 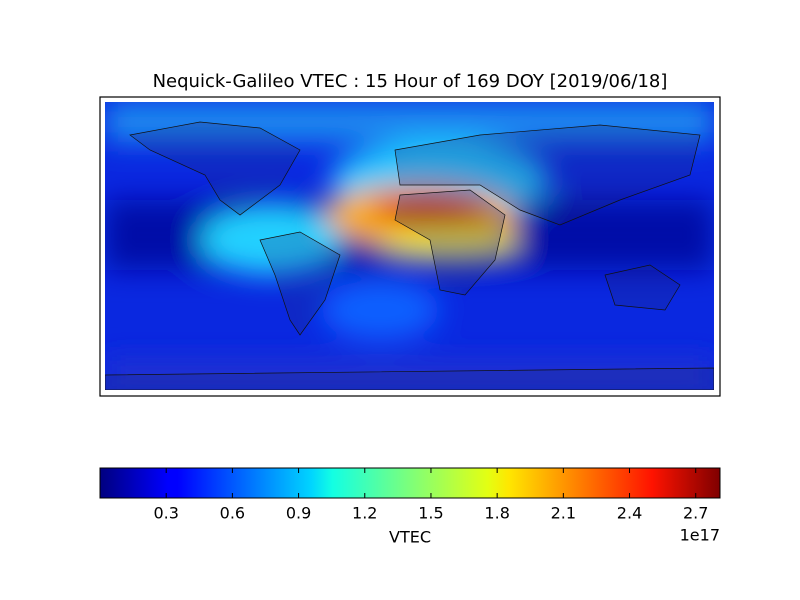 What do you see at coordinates (700, 535) in the screenshot?
I see `colorbar-offset: 1e17` at bounding box center [700, 535].